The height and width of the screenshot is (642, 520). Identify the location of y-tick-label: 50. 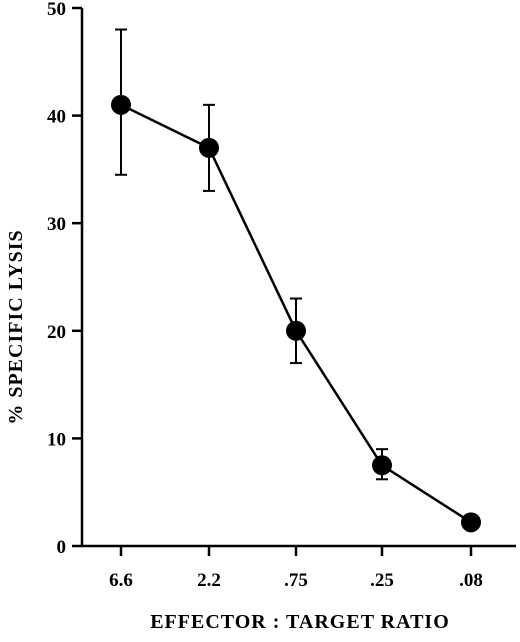
(56, 10).